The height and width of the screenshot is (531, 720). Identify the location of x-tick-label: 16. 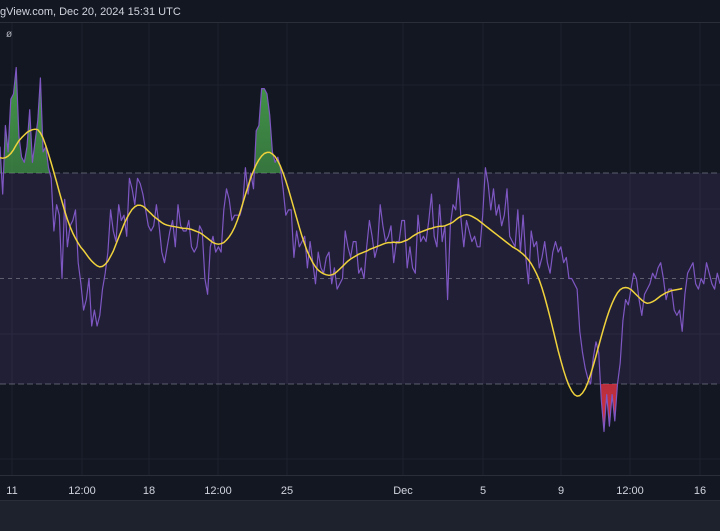
(700, 491).